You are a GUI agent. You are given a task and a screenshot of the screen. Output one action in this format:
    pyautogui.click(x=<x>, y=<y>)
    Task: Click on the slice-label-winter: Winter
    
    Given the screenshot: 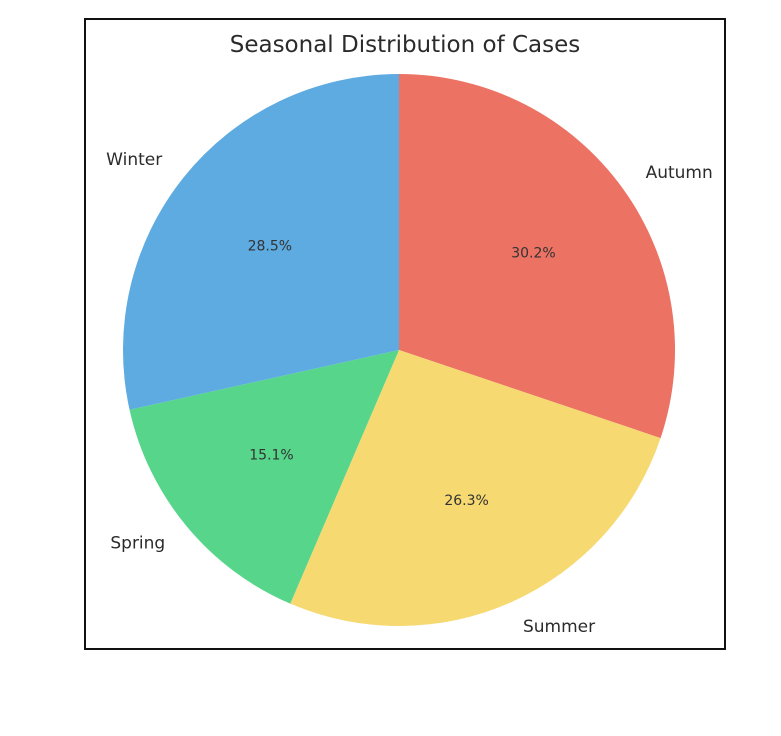 What is the action you would take?
    pyautogui.click(x=134, y=160)
    